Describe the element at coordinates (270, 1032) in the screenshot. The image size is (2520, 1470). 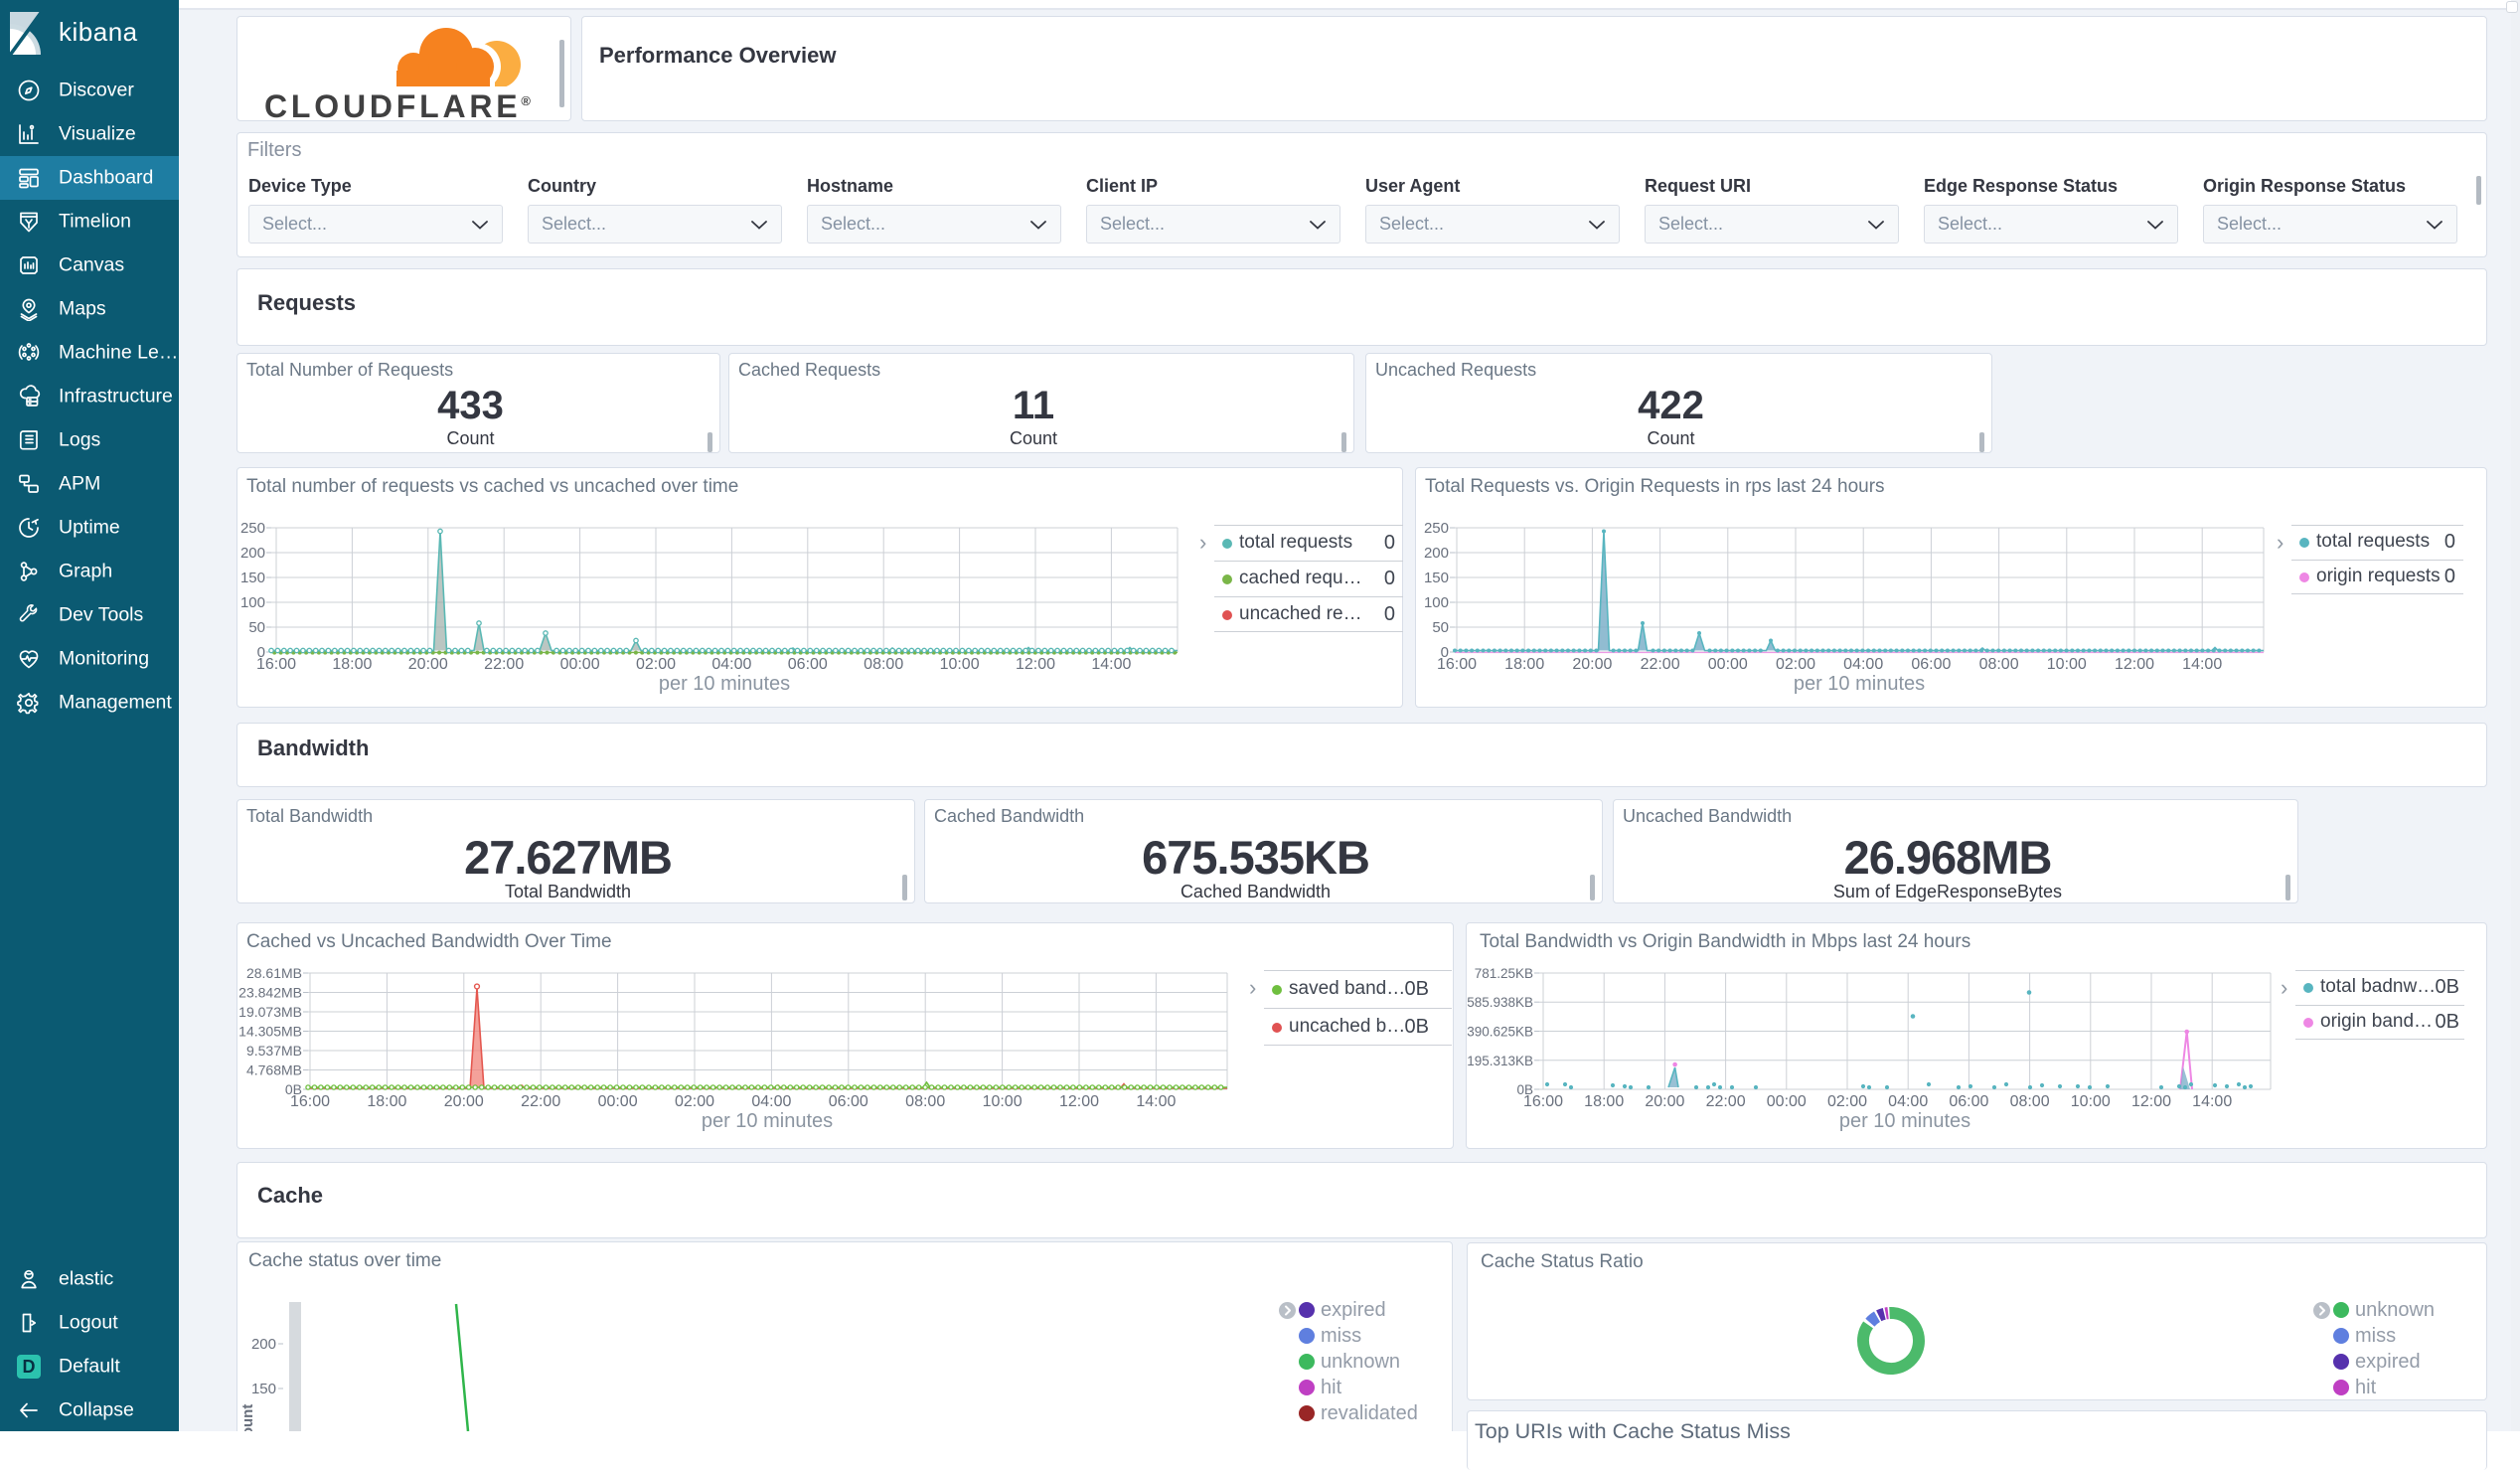
I see `svg-text: 14.305MB` at that location.